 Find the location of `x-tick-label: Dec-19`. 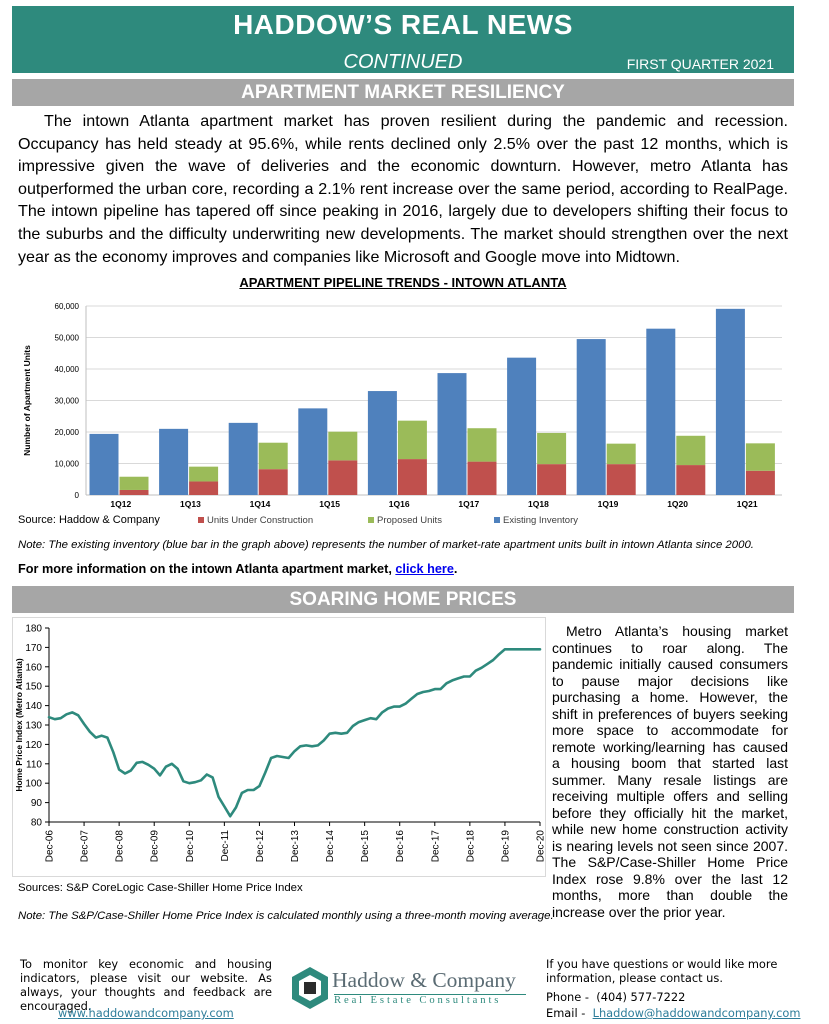

x-tick-label: Dec-19 is located at coordinates (505, 846).